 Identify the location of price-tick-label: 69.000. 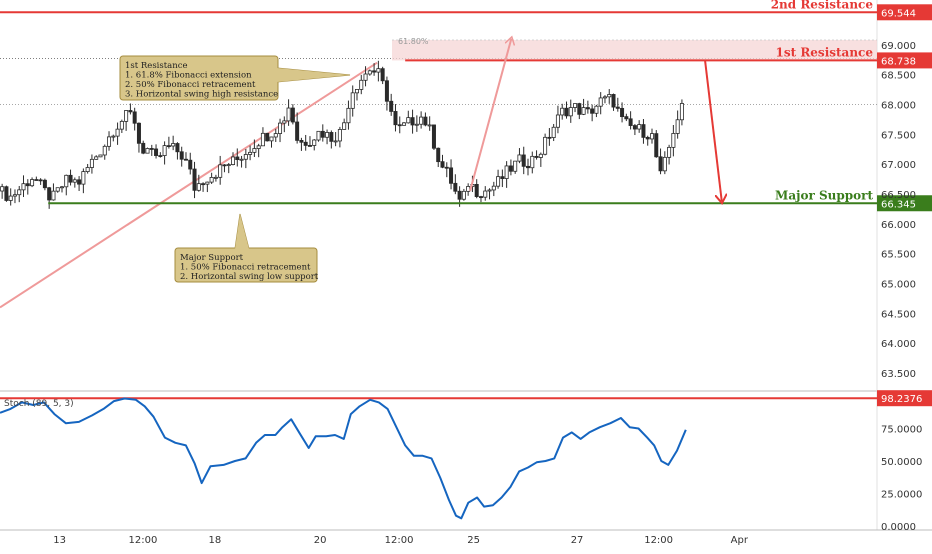
(898, 46).